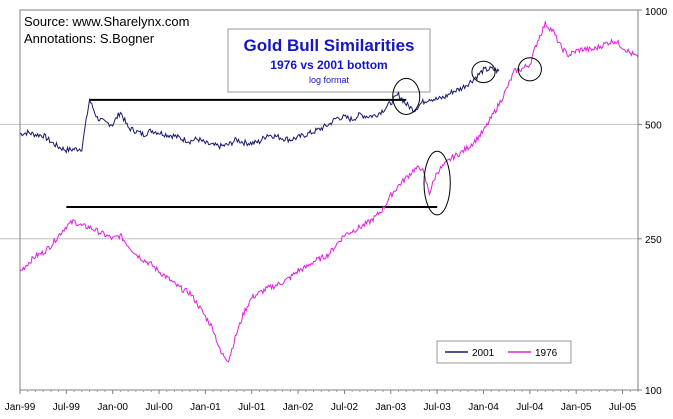 The image size is (673, 419). What do you see at coordinates (530, 407) in the screenshot?
I see `x-tick-label-jul-04: Jul-04` at bounding box center [530, 407].